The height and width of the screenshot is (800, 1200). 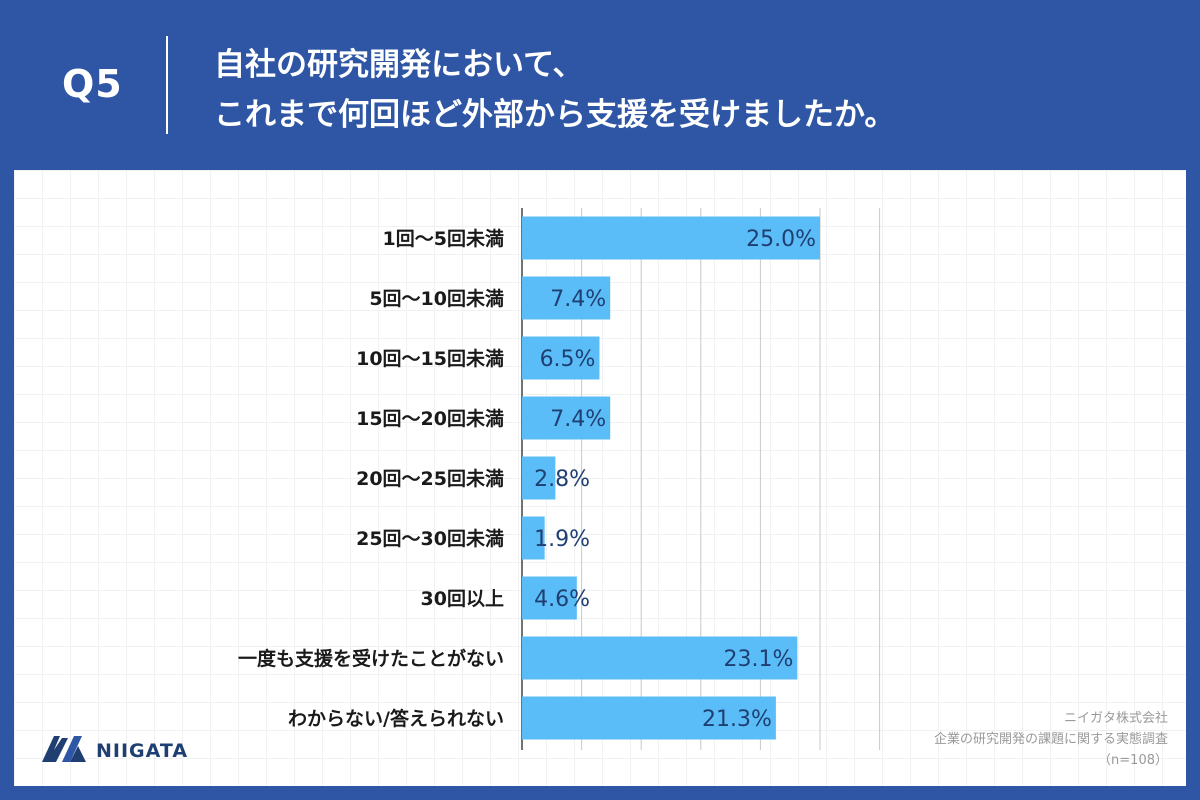 I want to click on company-name: ニイガタ株式会社, so click(x=1115, y=718).